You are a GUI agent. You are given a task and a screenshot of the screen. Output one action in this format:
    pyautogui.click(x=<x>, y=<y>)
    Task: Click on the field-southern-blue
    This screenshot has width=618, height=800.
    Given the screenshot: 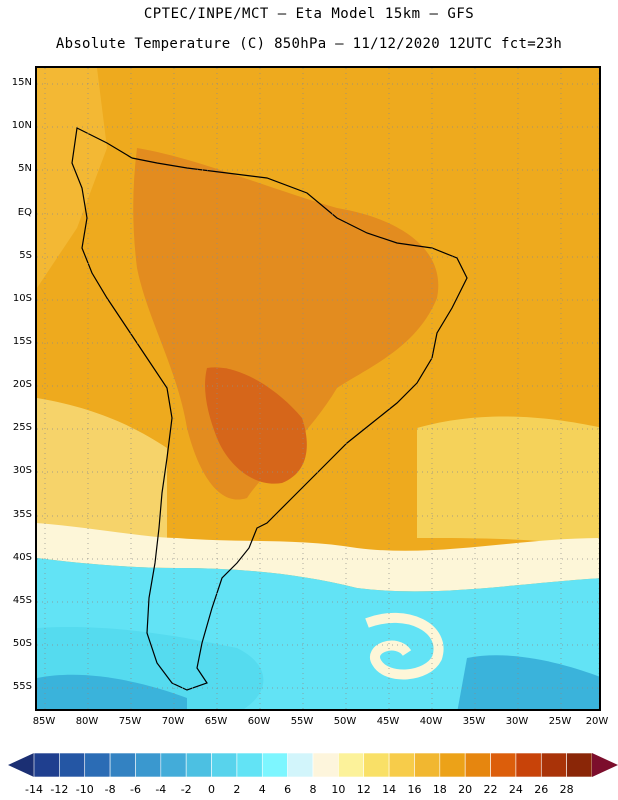 What is the action you would take?
    pyautogui.click(x=112, y=691)
    